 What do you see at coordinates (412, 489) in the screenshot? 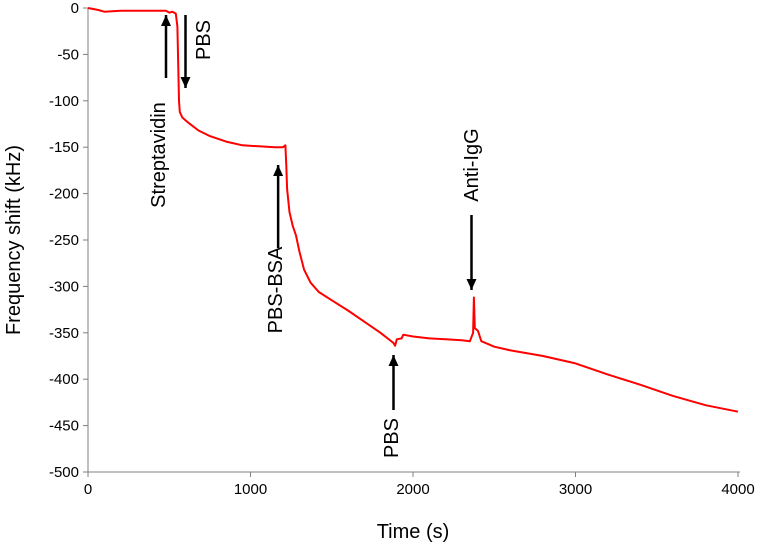
I see `x-tick-label: 2000` at bounding box center [412, 489].